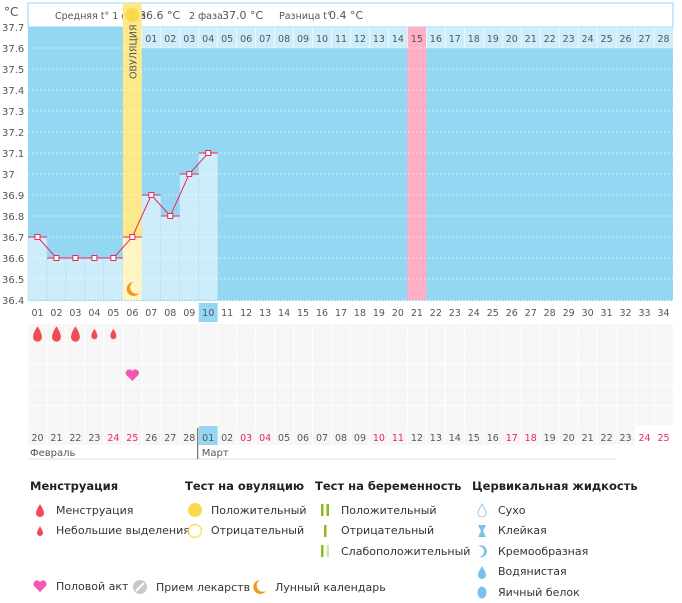  Describe the element at coordinates (663, 39) in the screenshot. I see `phase2-day-label: 28` at that location.